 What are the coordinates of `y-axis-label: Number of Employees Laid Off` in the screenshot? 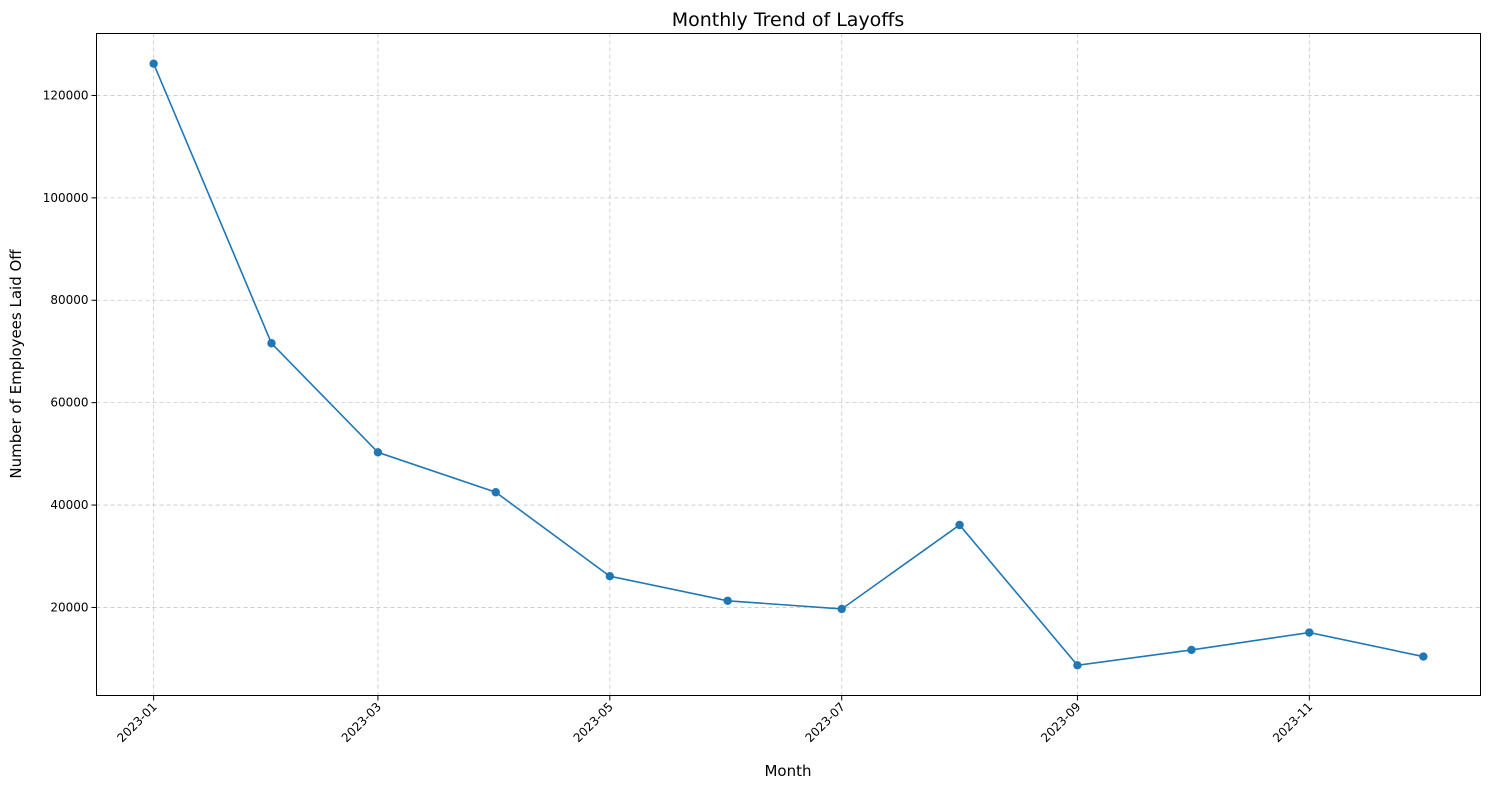 It's located at (16, 364).